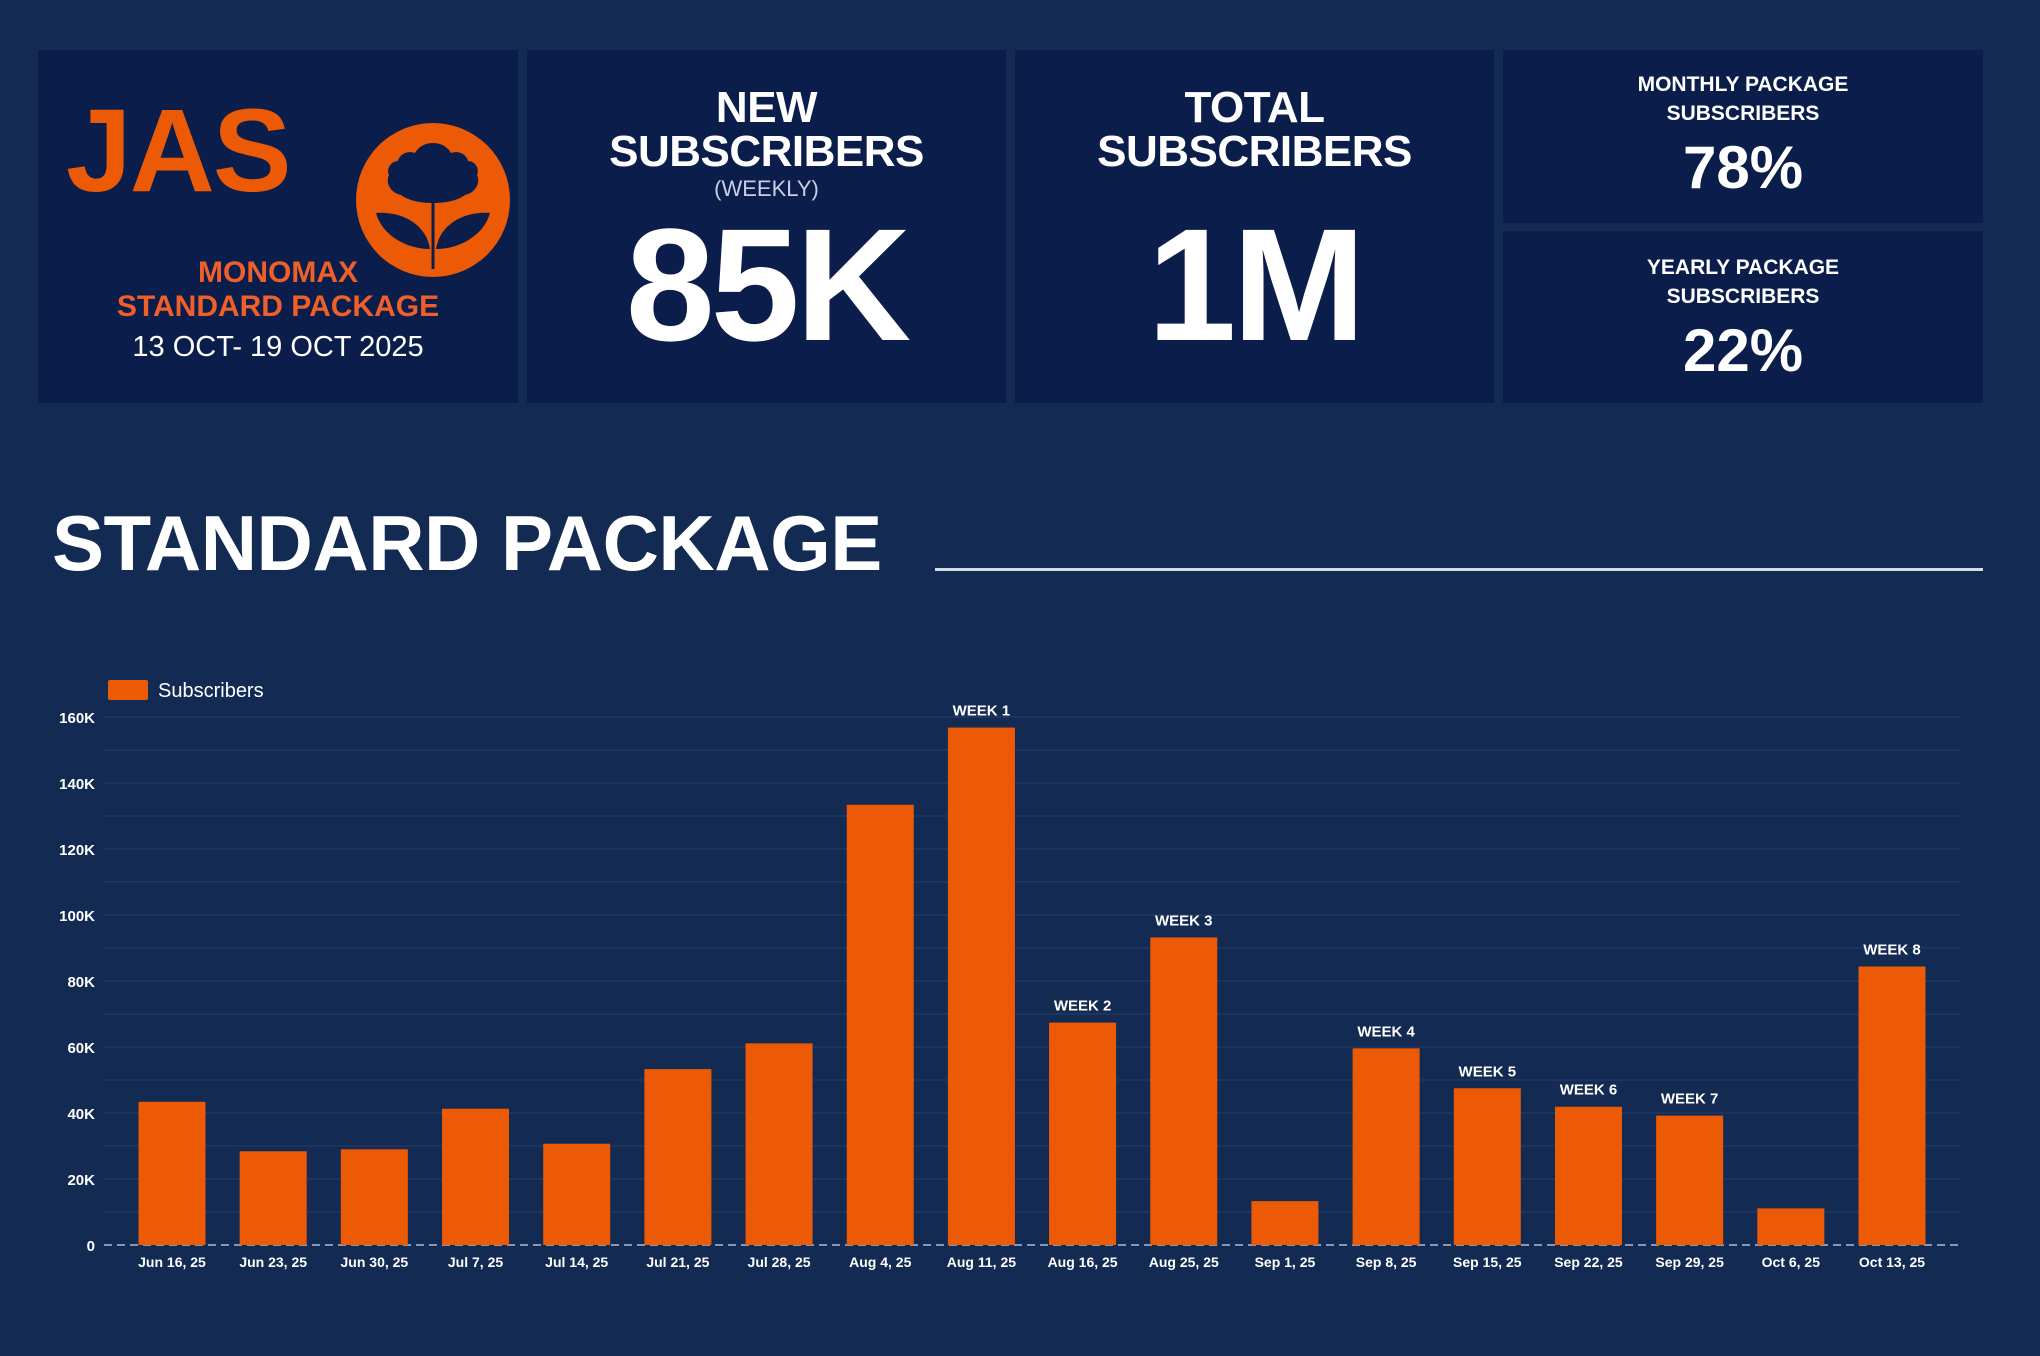  I want to click on y-tick-label: 0, so click(91, 1246).